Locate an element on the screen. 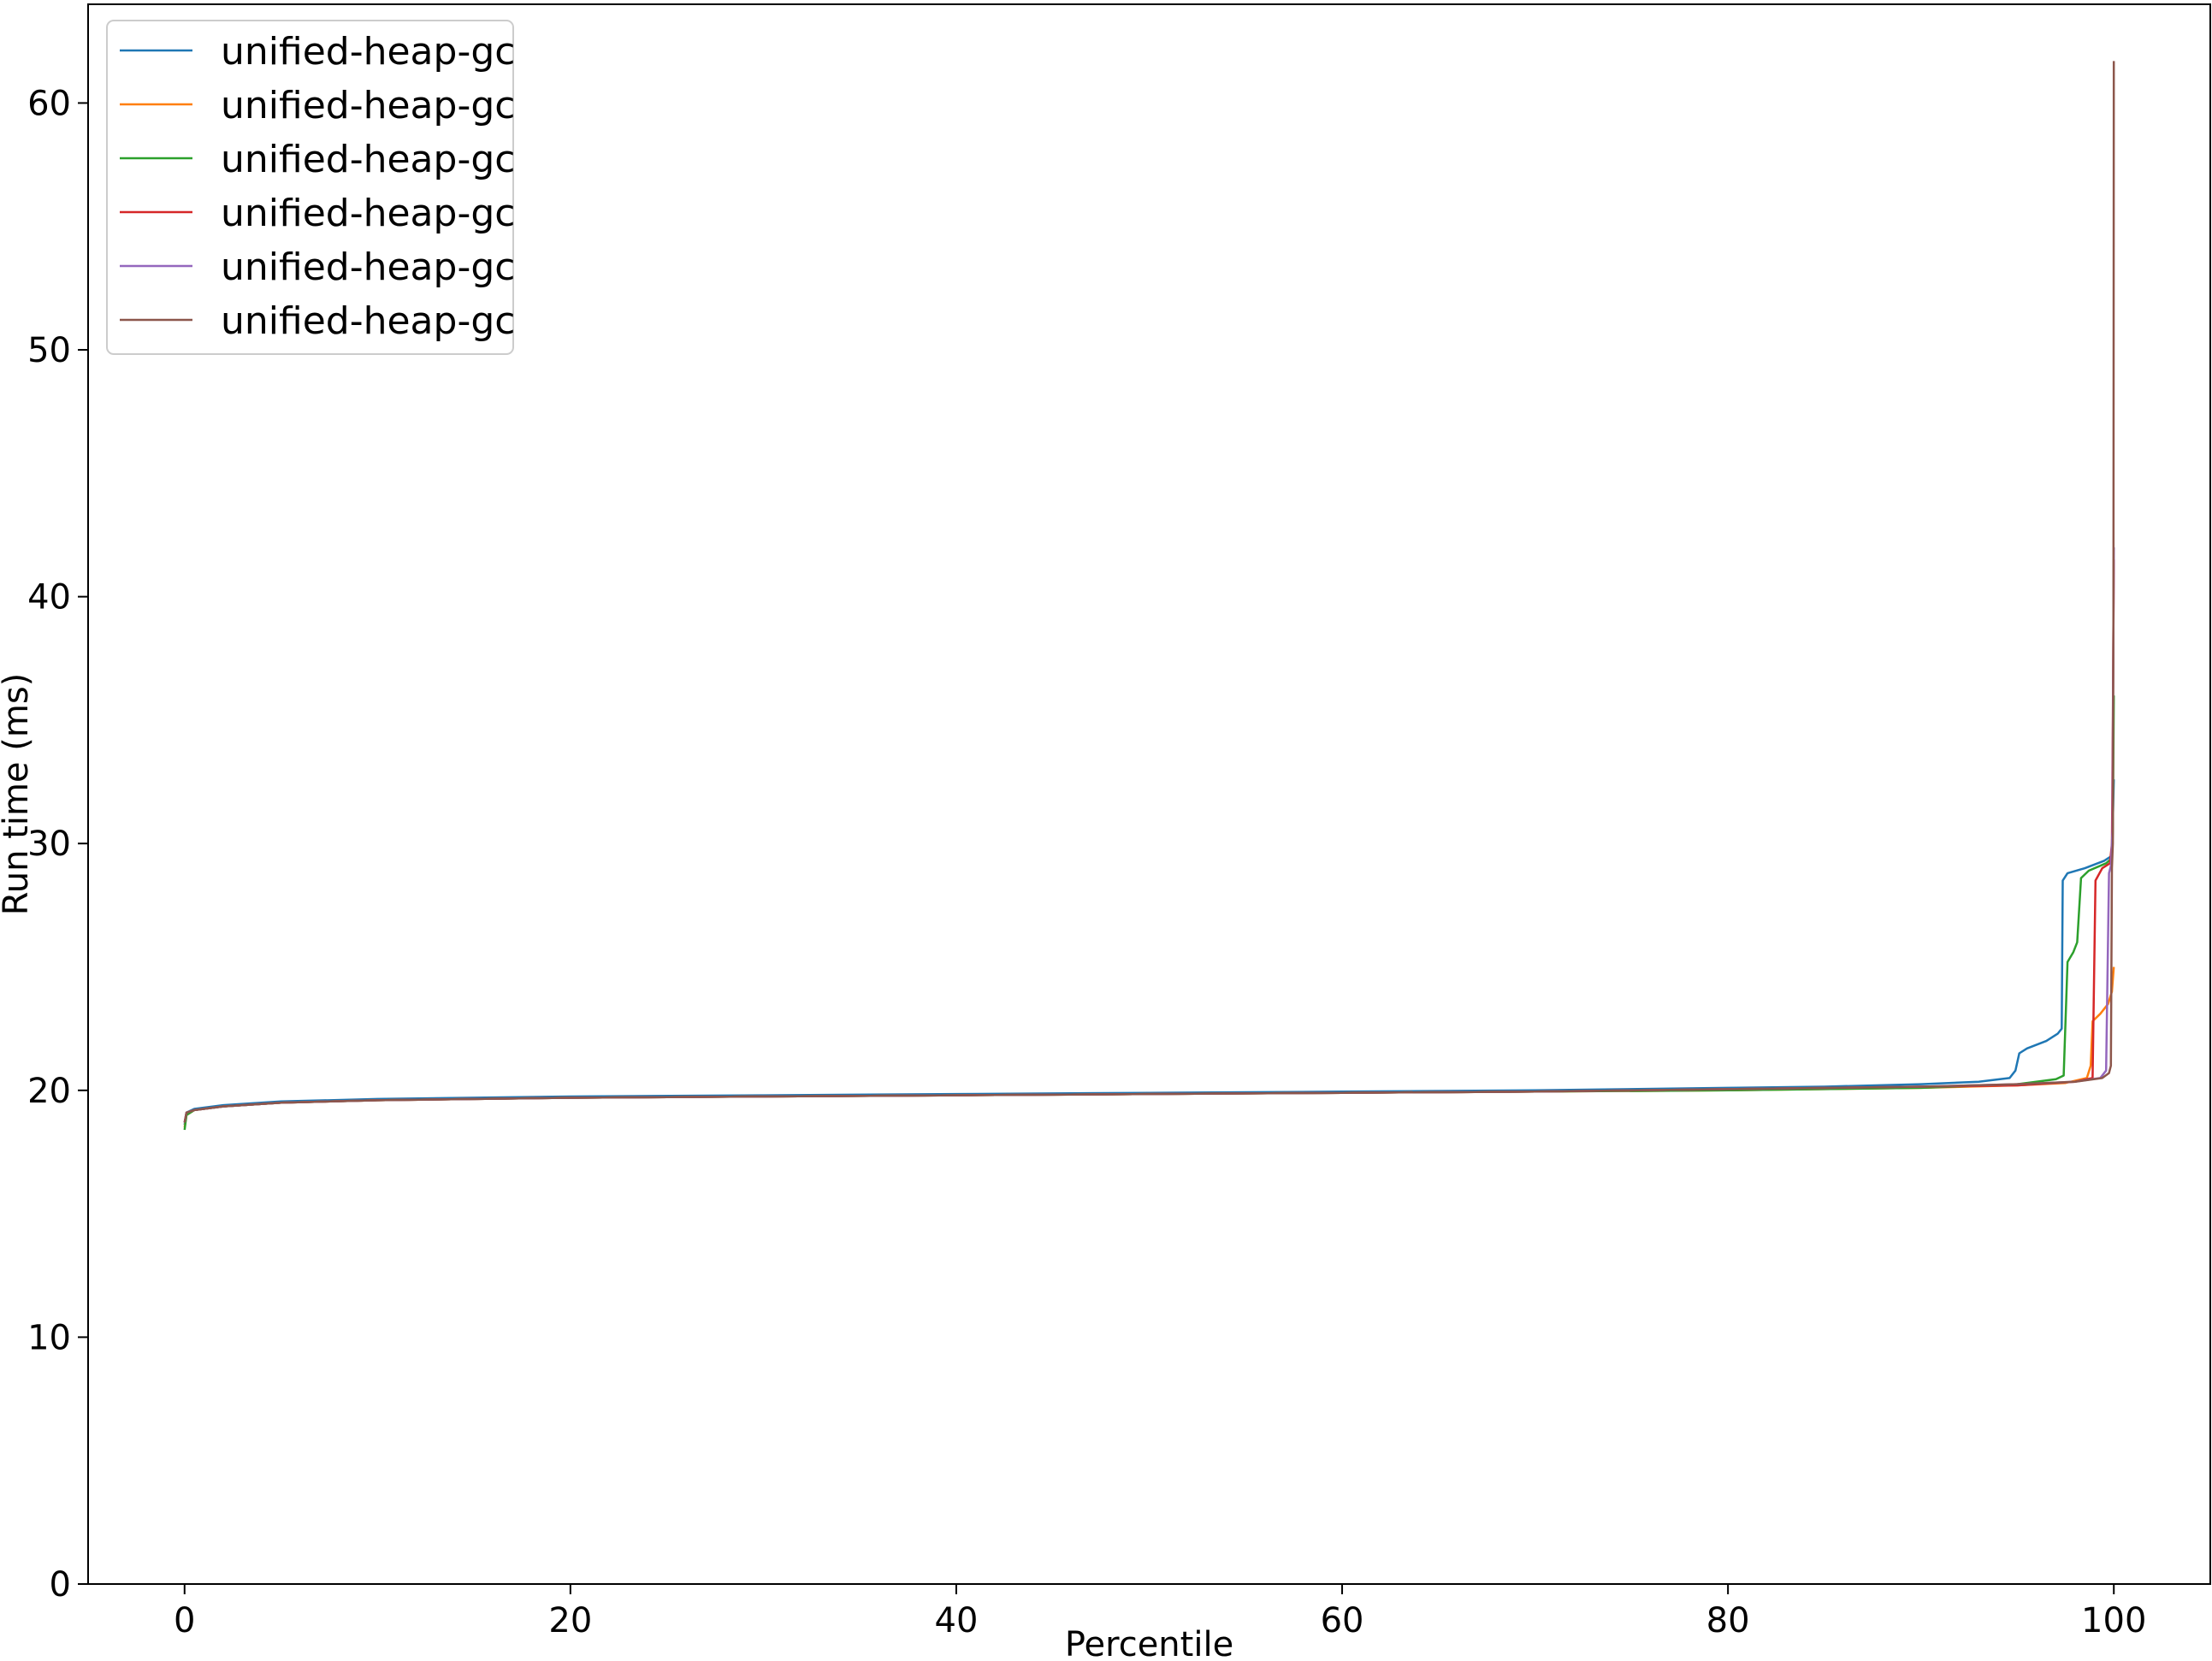  x-tick-label: 60 is located at coordinates (1342, 1620).